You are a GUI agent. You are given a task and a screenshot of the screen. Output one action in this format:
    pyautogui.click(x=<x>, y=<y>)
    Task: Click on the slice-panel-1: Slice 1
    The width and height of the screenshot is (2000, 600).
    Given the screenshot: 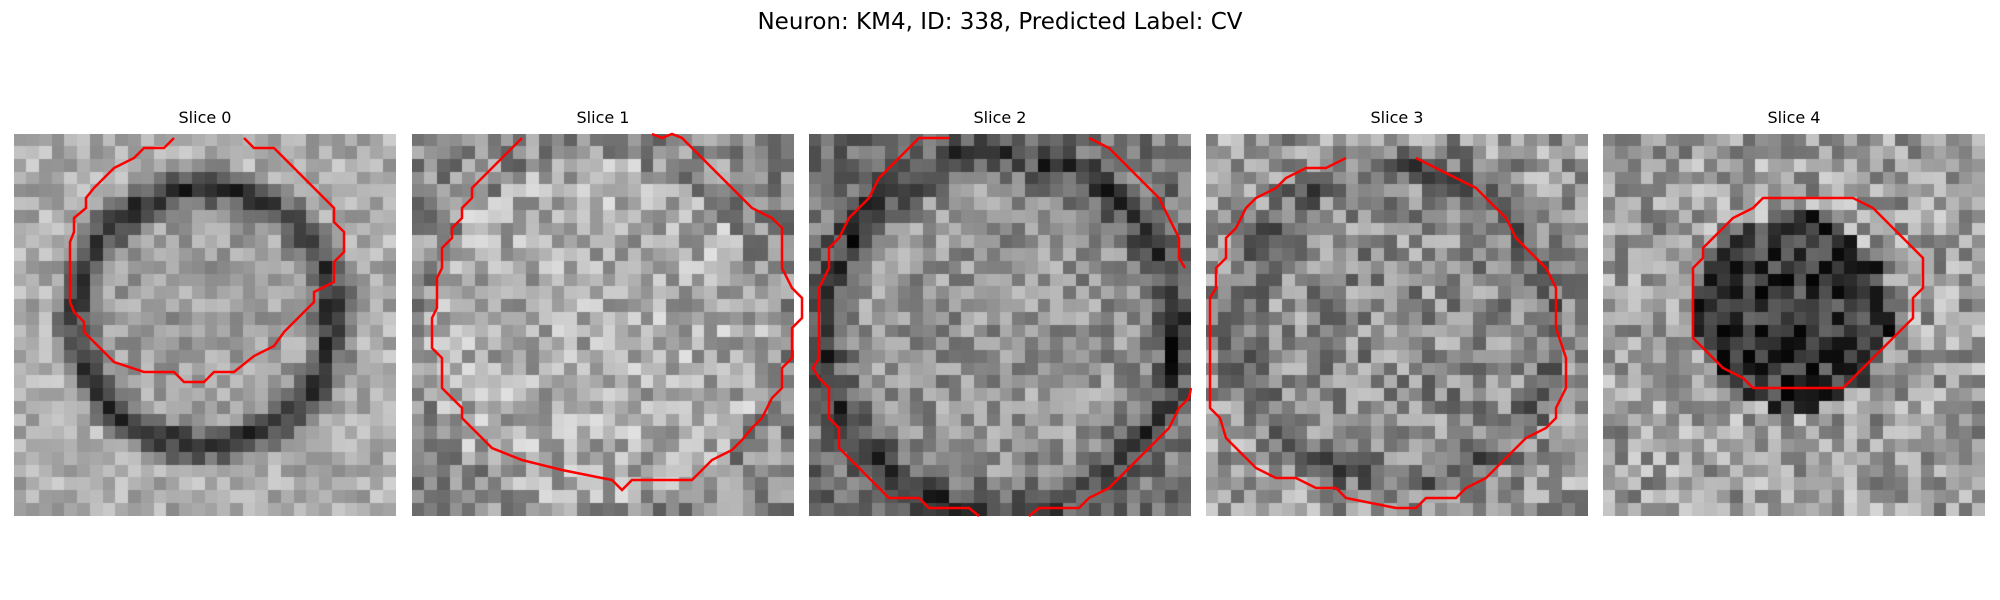 What is the action you would take?
    pyautogui.click(x=608, y=312)
    